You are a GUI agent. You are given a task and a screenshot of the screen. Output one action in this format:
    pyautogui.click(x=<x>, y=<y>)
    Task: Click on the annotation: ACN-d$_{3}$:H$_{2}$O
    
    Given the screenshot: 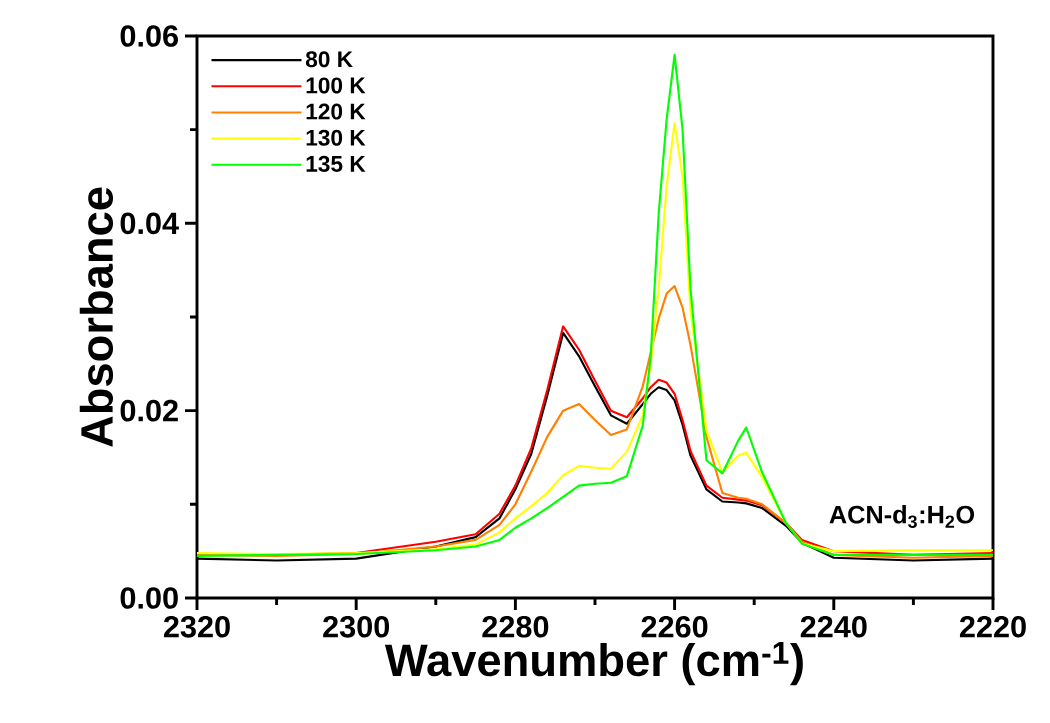 What is the action you would take?
    pyautogui.click(x=902, y=516)
    